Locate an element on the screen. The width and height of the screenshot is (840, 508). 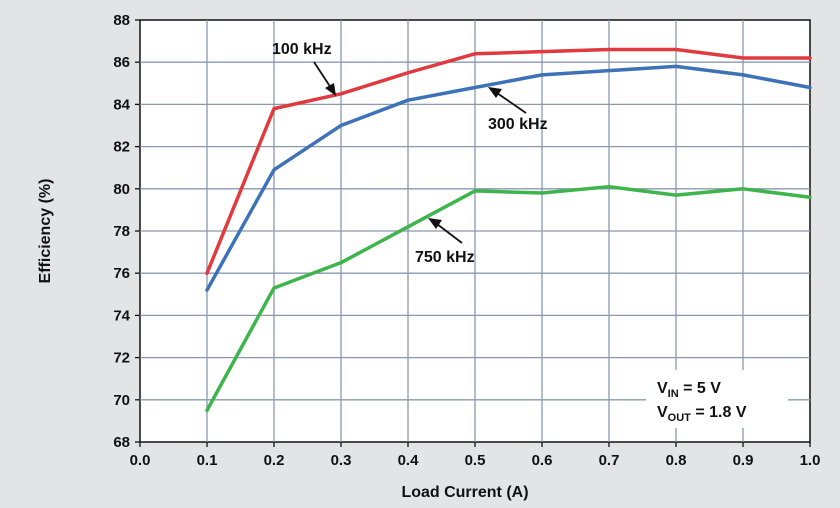
vin-main: V is located at coordinates (662, 388).